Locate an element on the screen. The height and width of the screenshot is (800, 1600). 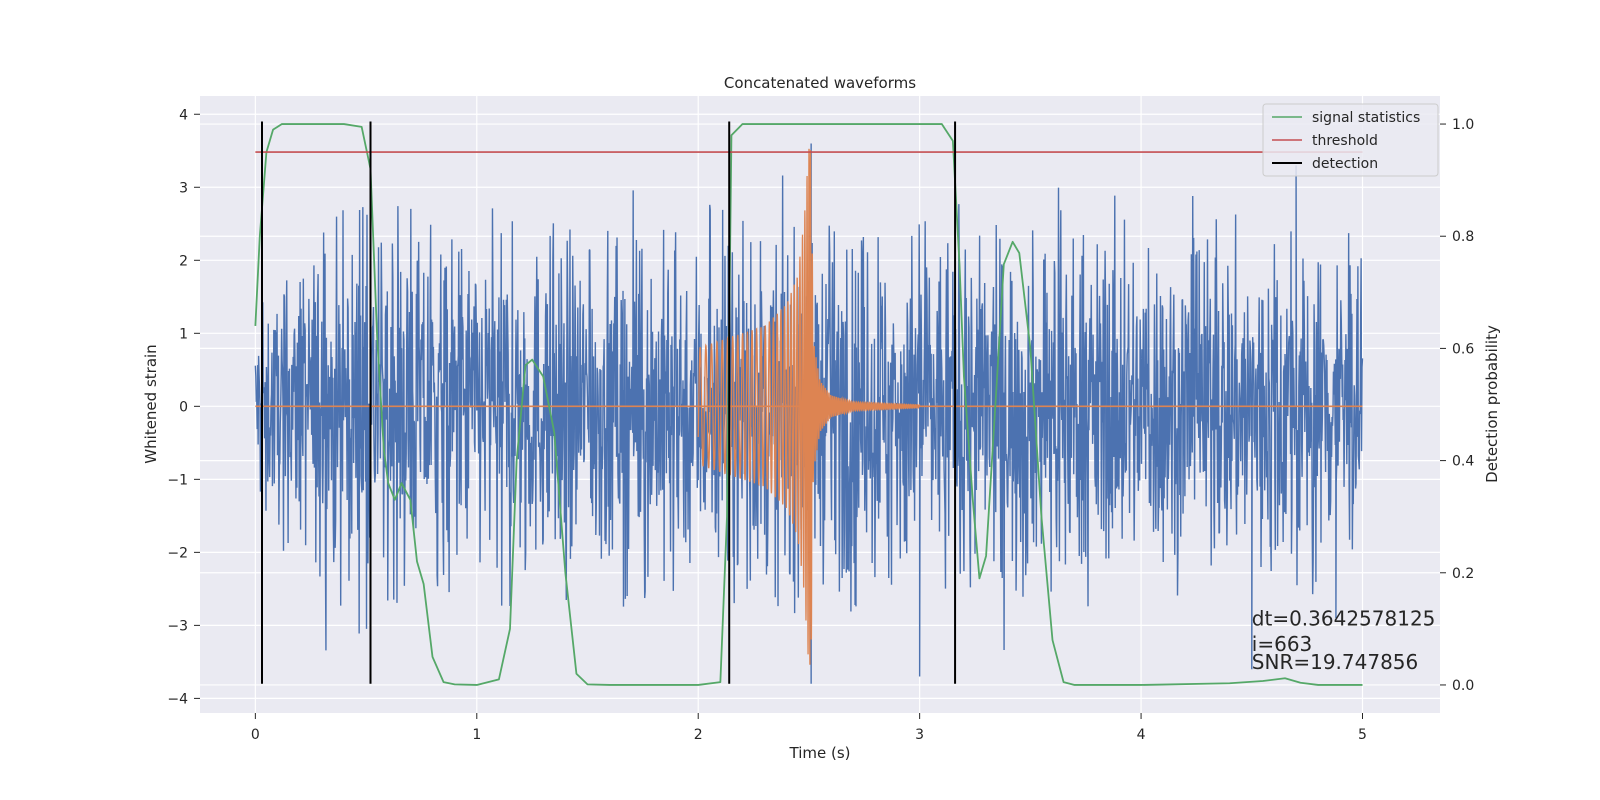
y-tick-label: 0 is located at coordinates (183, 407).